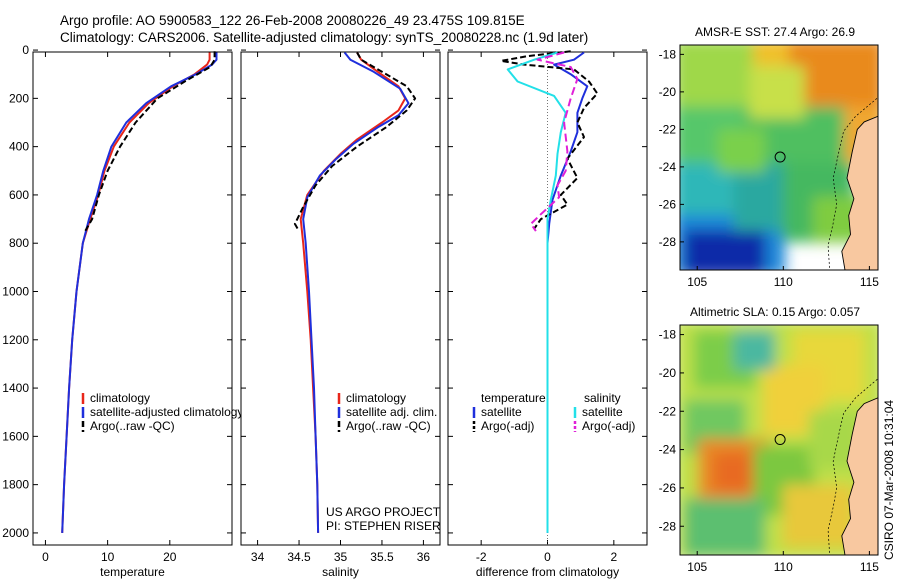  What do you see at coordinates (547, 572) in the screenshot?
I see `difference-xlabel: difference from climatology` at bounding box center [547, 572].